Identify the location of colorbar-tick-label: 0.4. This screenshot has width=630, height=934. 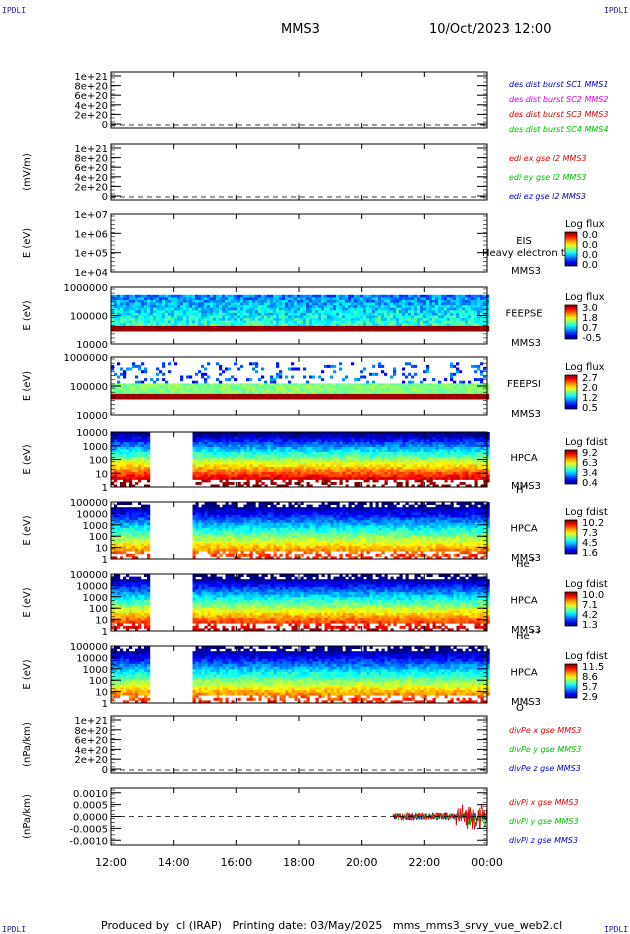
(590, 483).